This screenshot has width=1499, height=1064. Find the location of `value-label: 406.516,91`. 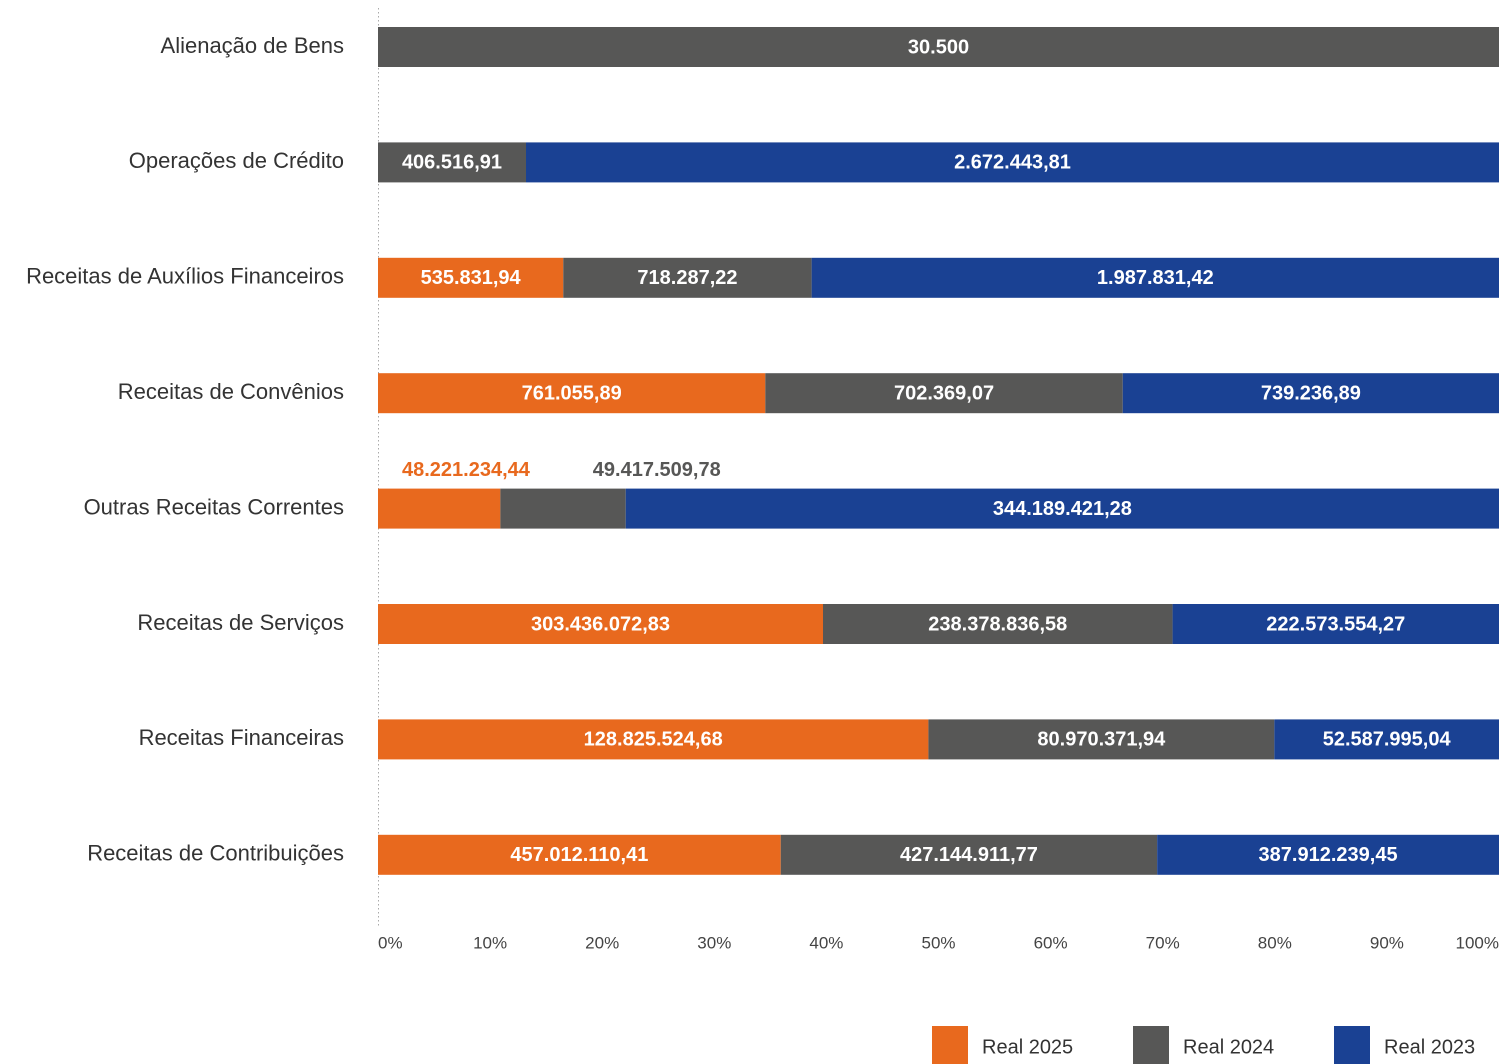

value-label: 406.516,91 is located at coordinates (452, 163).